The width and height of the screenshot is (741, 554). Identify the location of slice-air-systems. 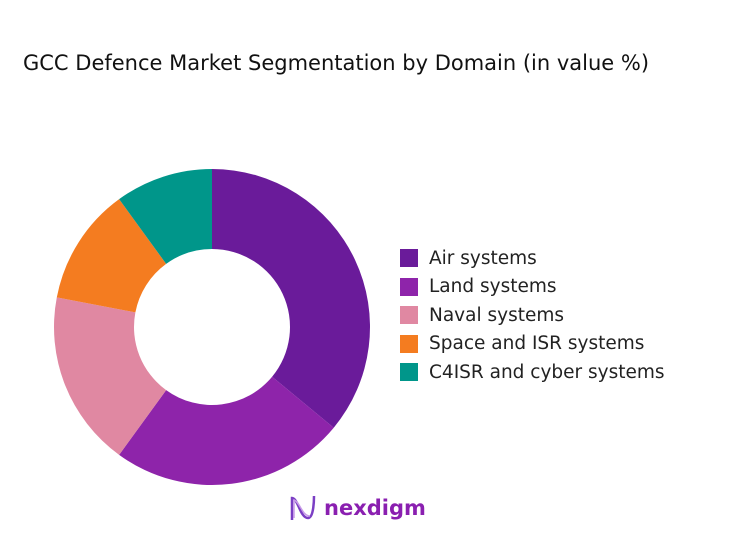
(291, 298).